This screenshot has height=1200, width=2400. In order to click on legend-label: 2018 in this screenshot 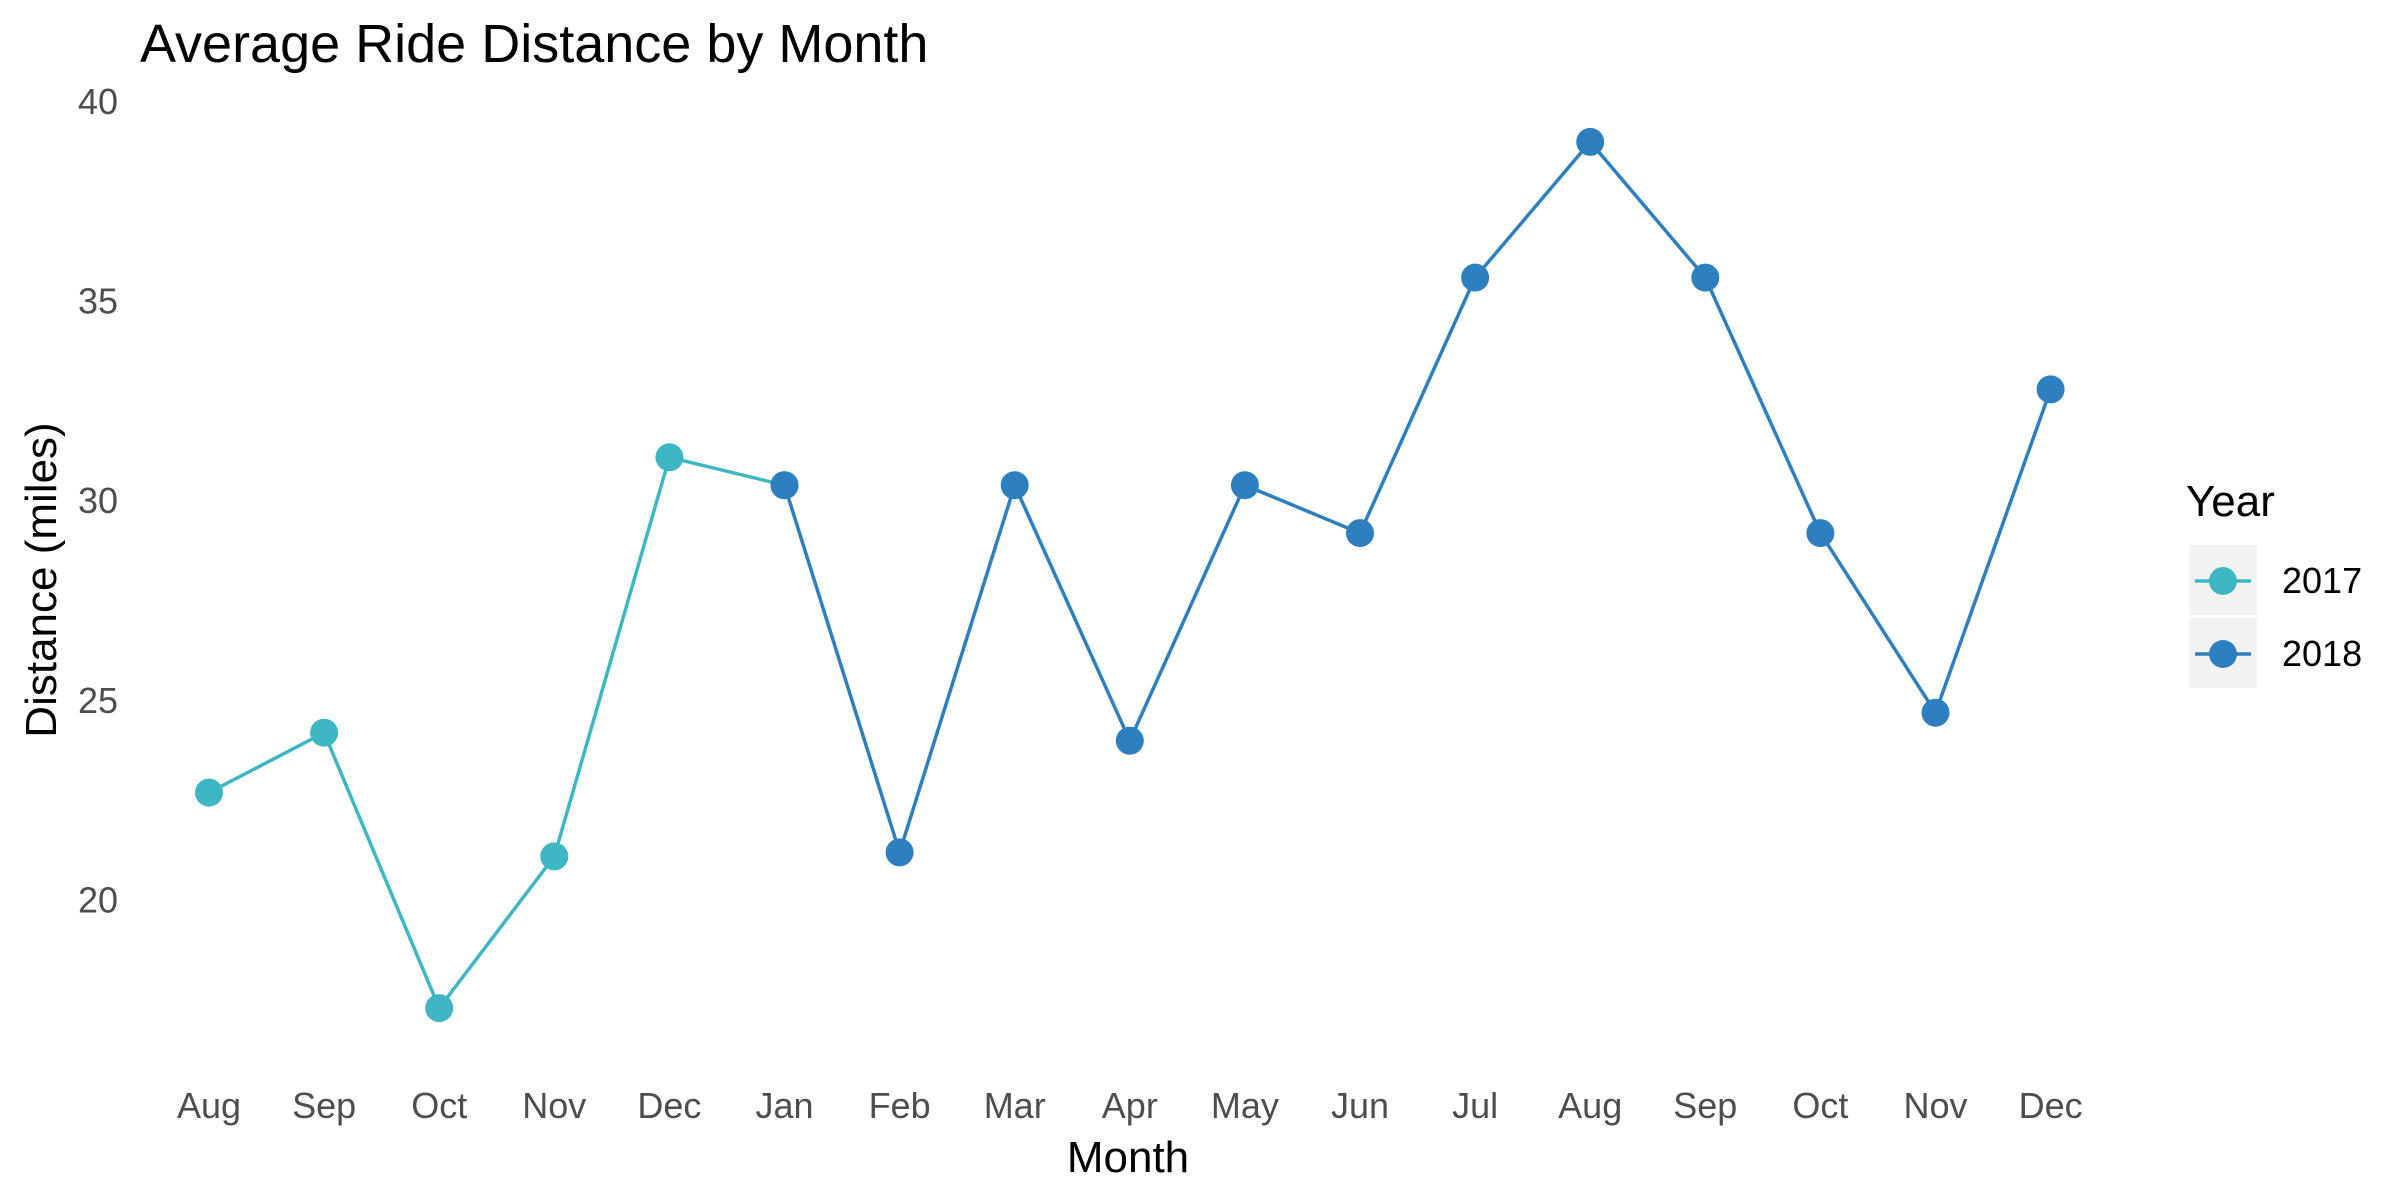, I will do `click(2322, 653)`.